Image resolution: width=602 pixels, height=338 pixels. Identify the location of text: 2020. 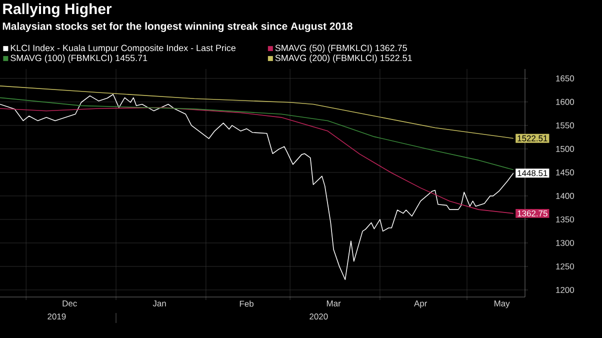
(319, 317).